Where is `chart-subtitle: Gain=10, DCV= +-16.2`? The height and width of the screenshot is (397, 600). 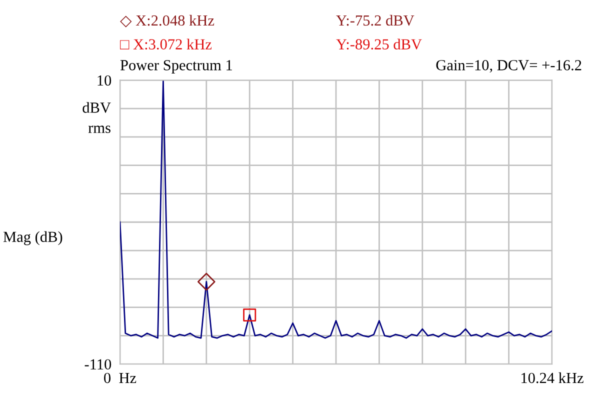
chart-subtitle: Gain=10, DCV= +-16.2 is located at coordinates (509, 66).